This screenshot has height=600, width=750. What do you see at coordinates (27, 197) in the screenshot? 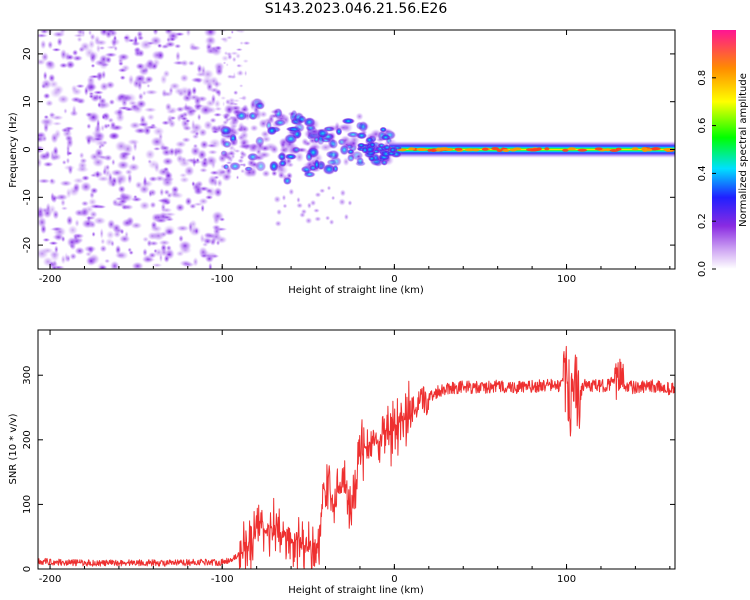
I see `spectrogram-y-tick-label: -10` at bounding box center [27, 197].